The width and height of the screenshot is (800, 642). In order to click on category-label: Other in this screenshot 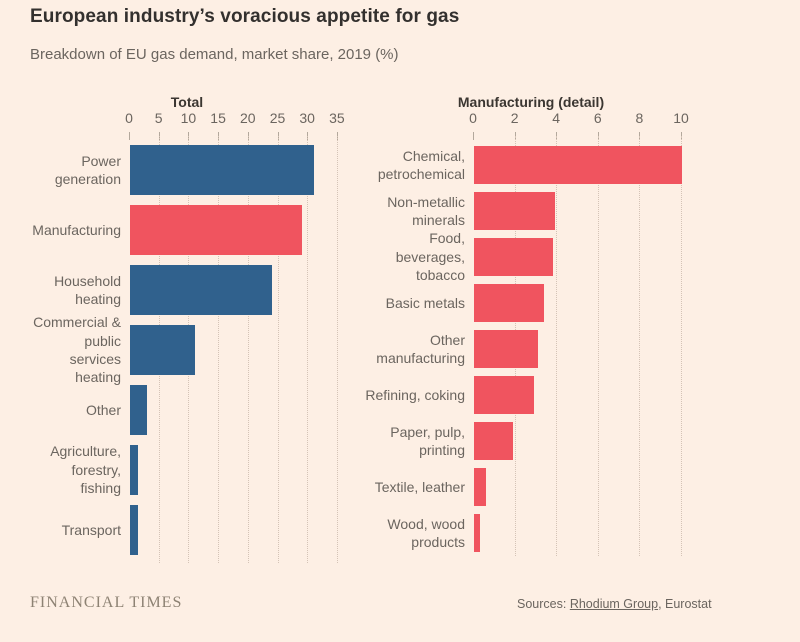, I will do `click(103, 409)`.